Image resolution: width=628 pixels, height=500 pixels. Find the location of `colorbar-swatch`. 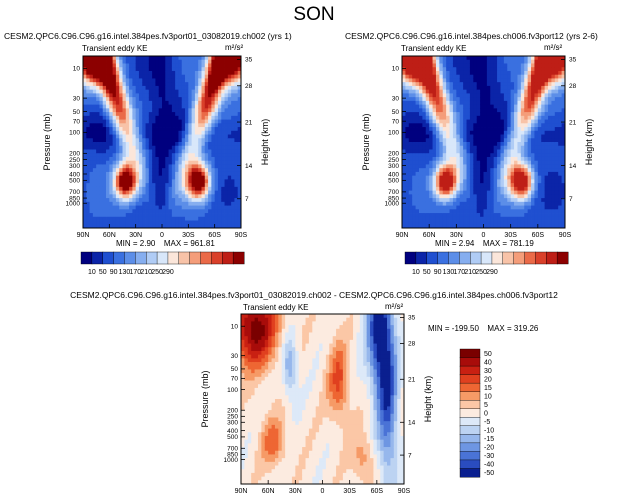

colorbar-swatch is located at coordinates (519, 258).